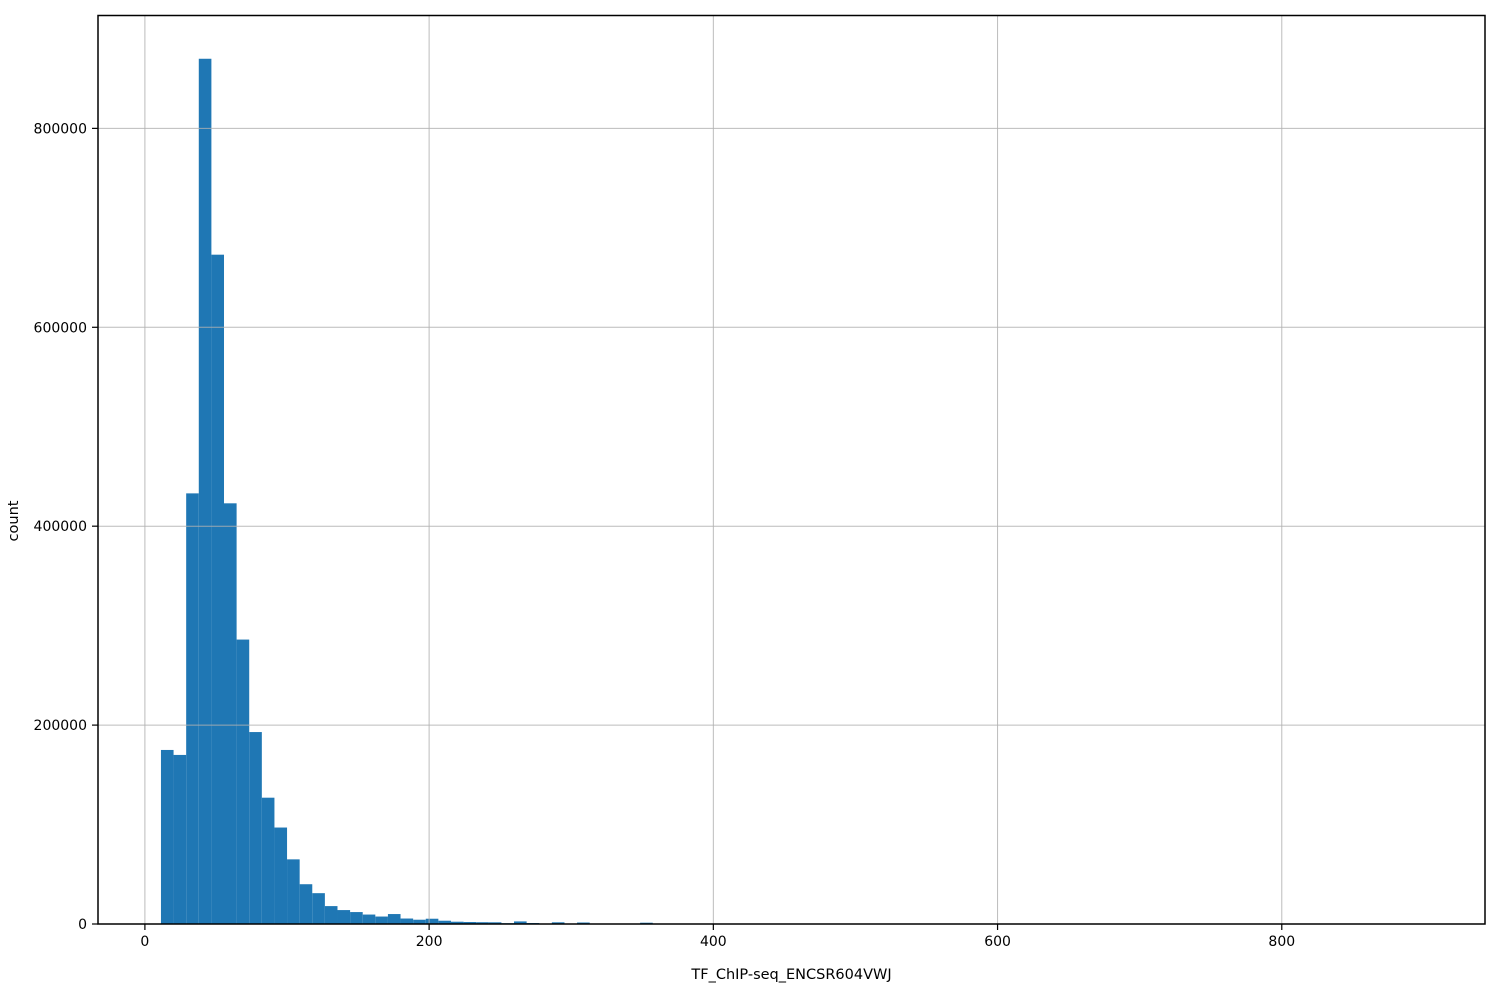  I want to click on y-axis-label: count, so click(14, 521).